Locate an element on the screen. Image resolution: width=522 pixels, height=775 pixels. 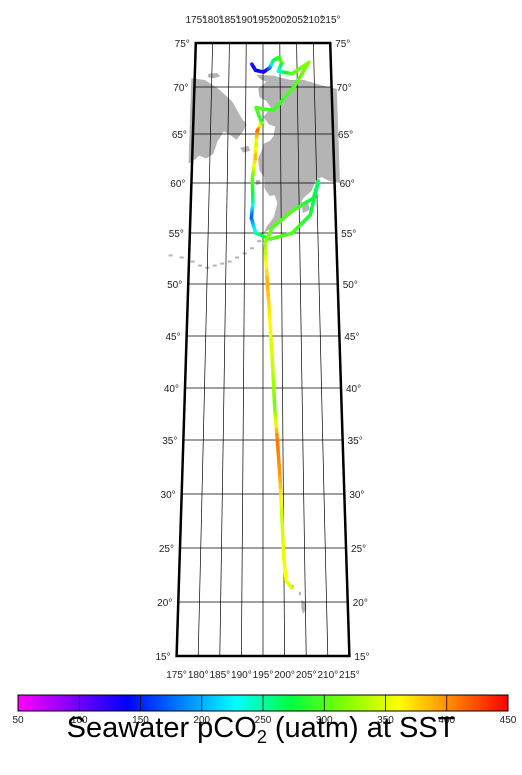
title-prefix: Seawater pCO is located at coordinates (161, 728).